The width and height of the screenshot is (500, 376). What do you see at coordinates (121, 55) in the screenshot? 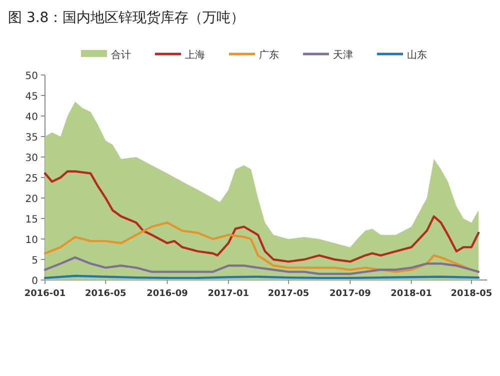
I see `legend-label: 合计` at bounding box center [121, 55].